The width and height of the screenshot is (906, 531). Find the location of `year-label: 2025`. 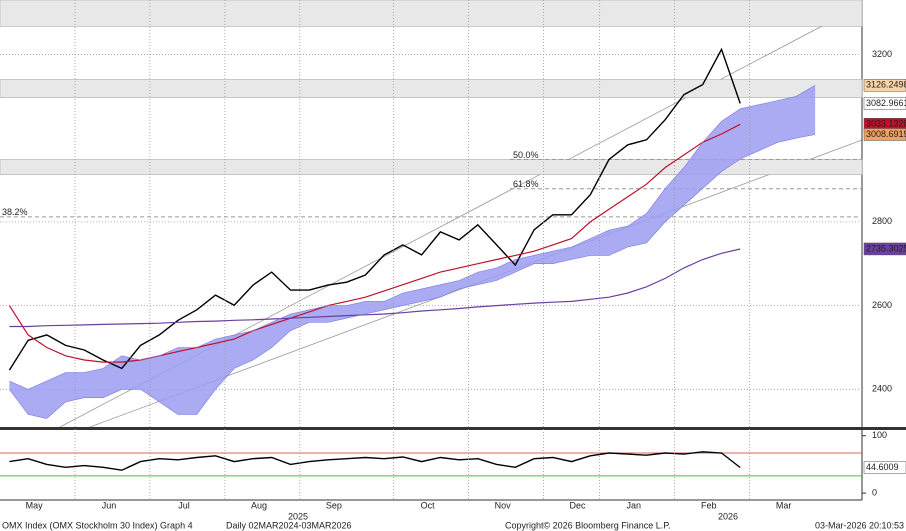

year-label: 2025 is located at coordinates (298, 516).